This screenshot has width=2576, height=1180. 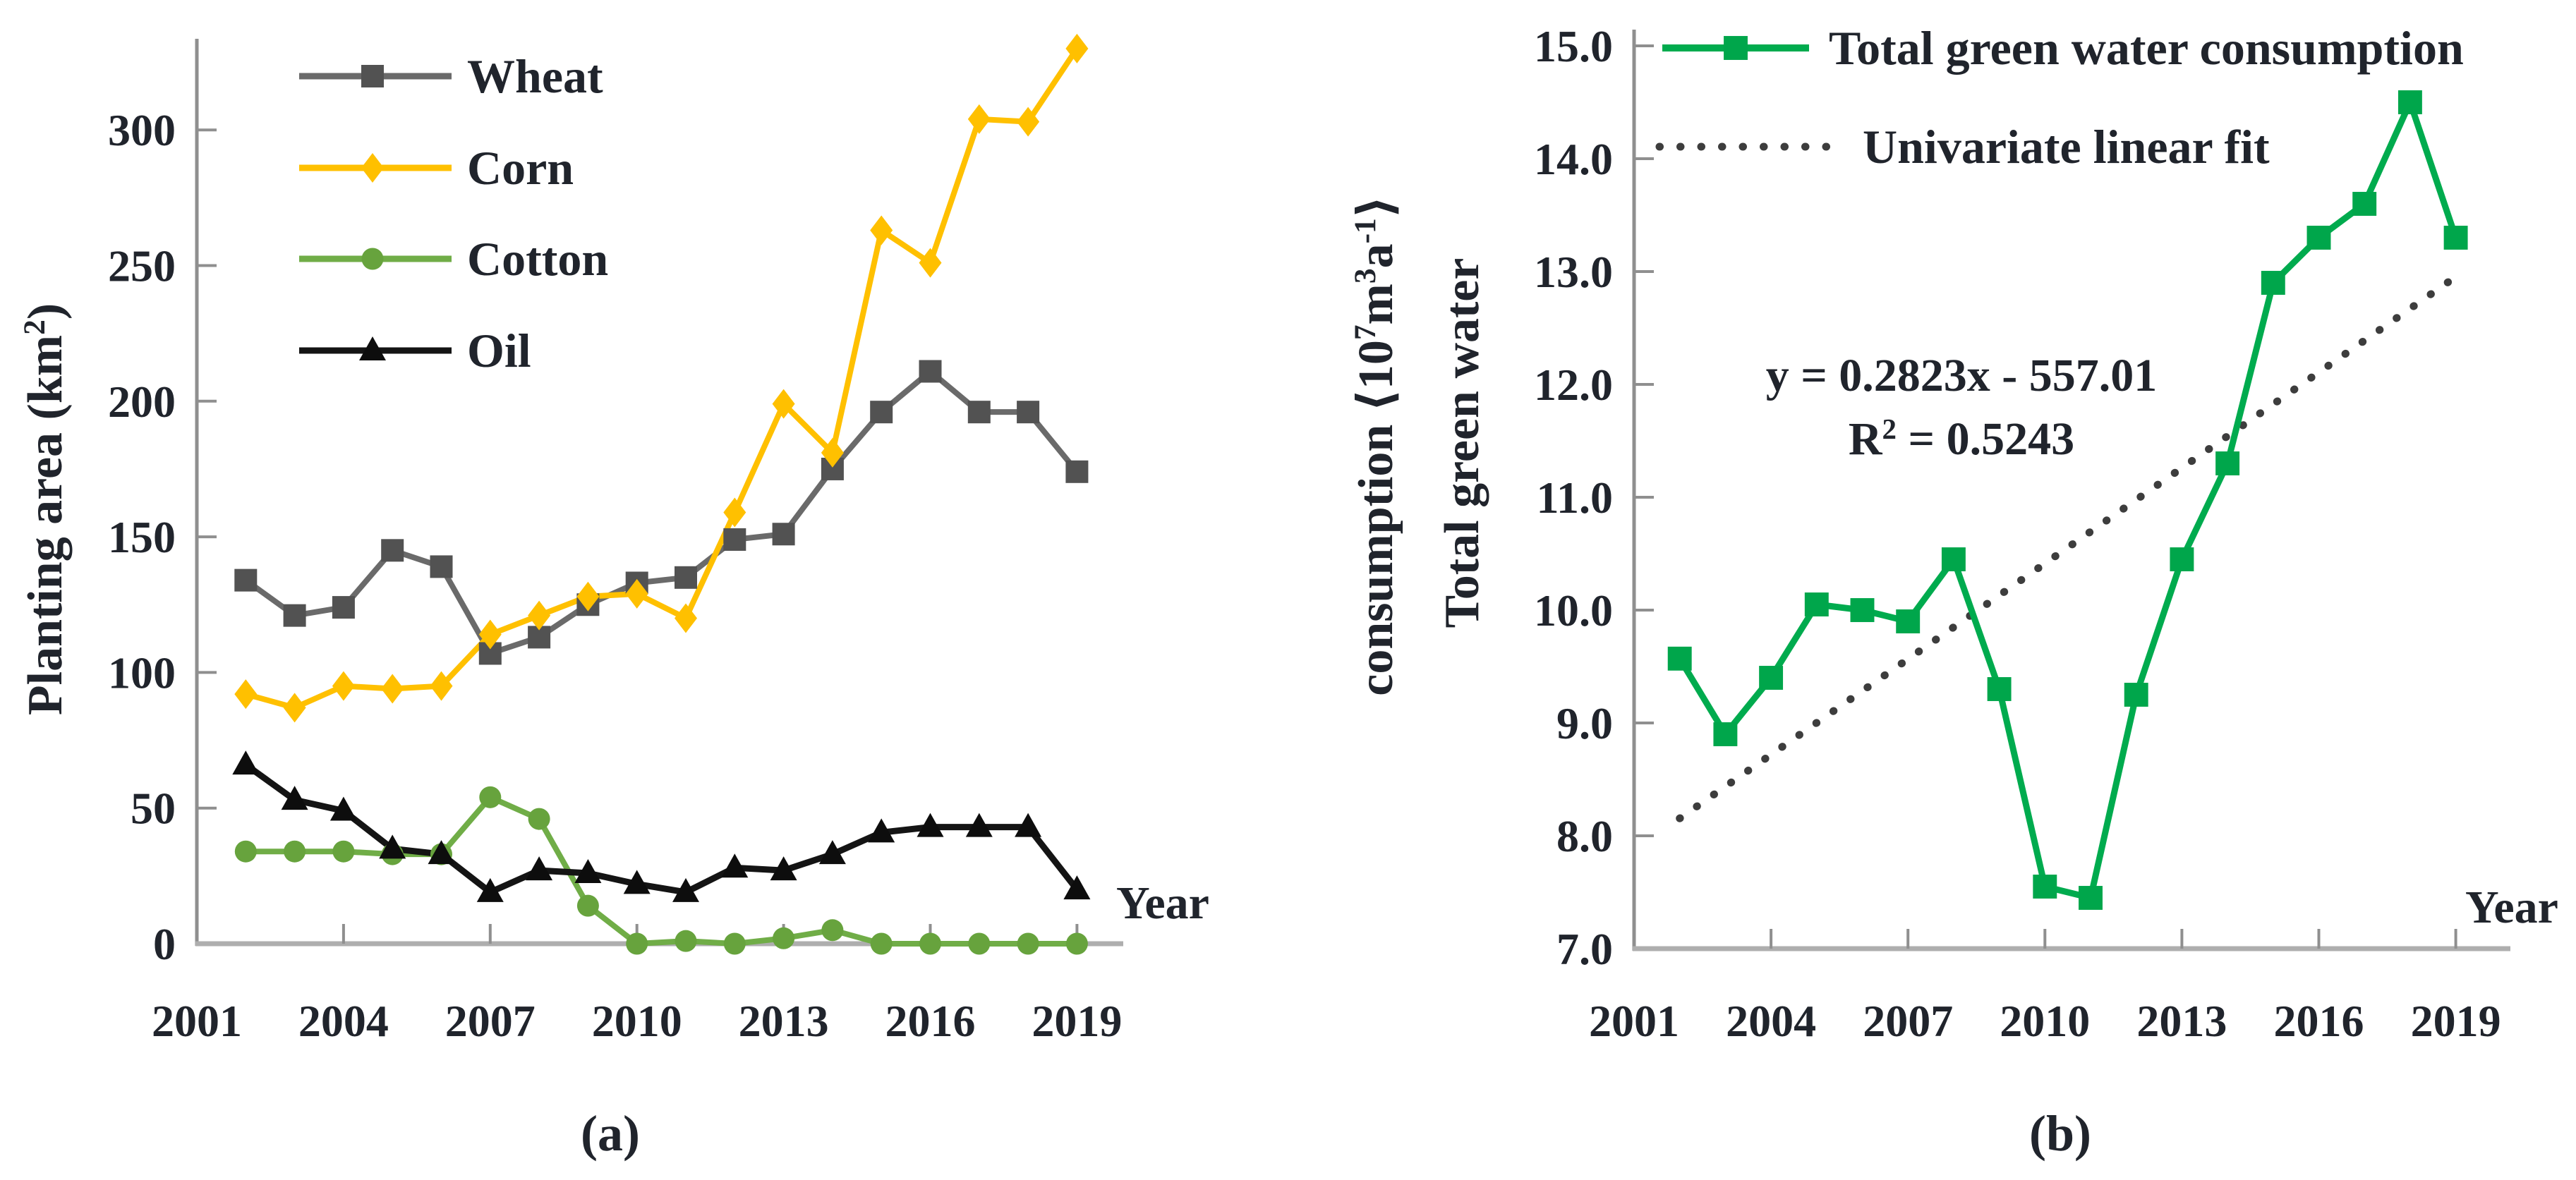 I want to click on chart-a-y-axis-title: Planting area (km2), so click(x=45, y=509).